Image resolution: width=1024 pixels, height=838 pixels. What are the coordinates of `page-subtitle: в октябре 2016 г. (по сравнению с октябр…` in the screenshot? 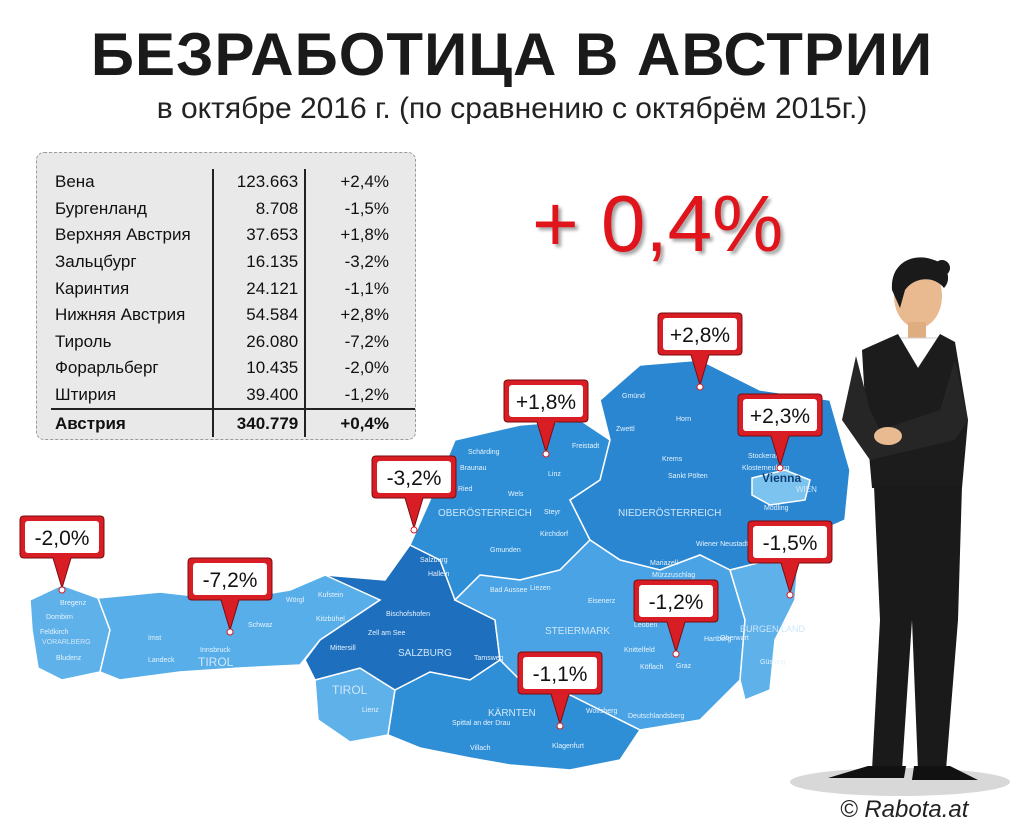 It's located at (512, 108).